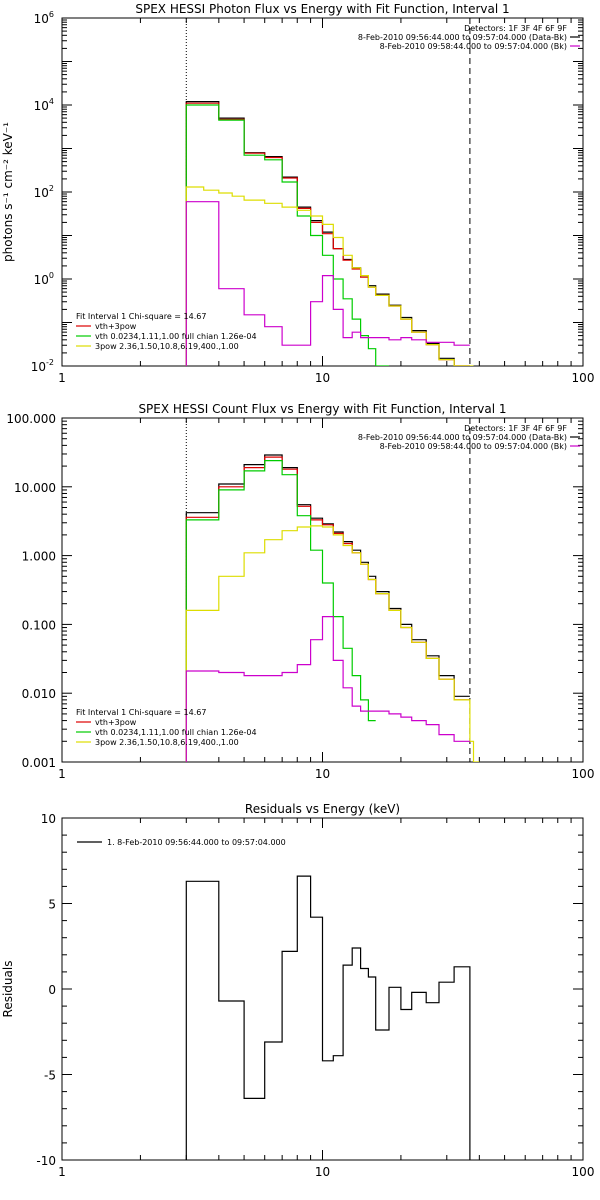 The height and width of the screenshot is (1200, 600). What do you see at coordinates (51, 14) in the screenshot?
I see `y-tick-exponent: 6` at bounding box center [51, 14].